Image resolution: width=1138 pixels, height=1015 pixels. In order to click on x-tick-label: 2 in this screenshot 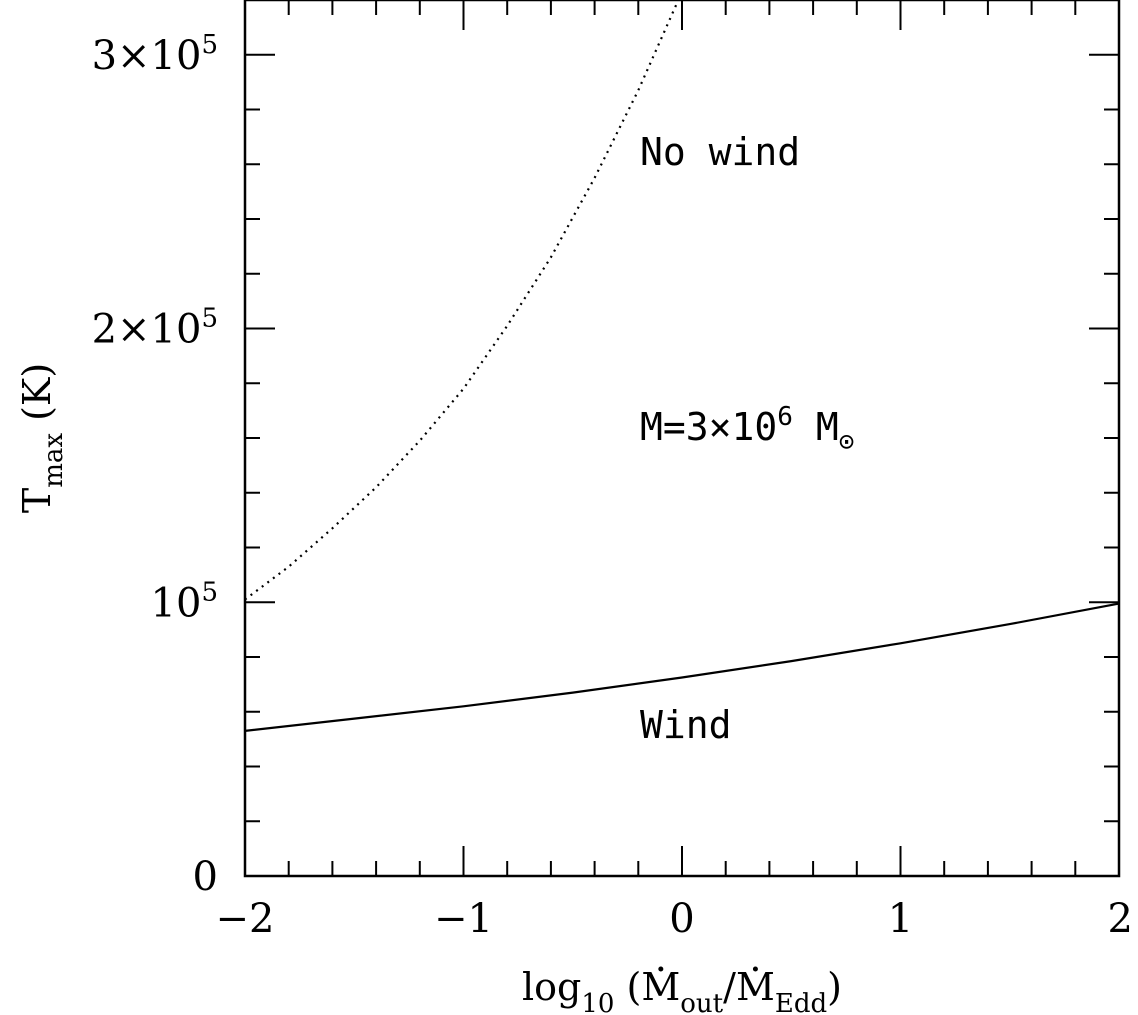, I will do `click(1120, 919)`.